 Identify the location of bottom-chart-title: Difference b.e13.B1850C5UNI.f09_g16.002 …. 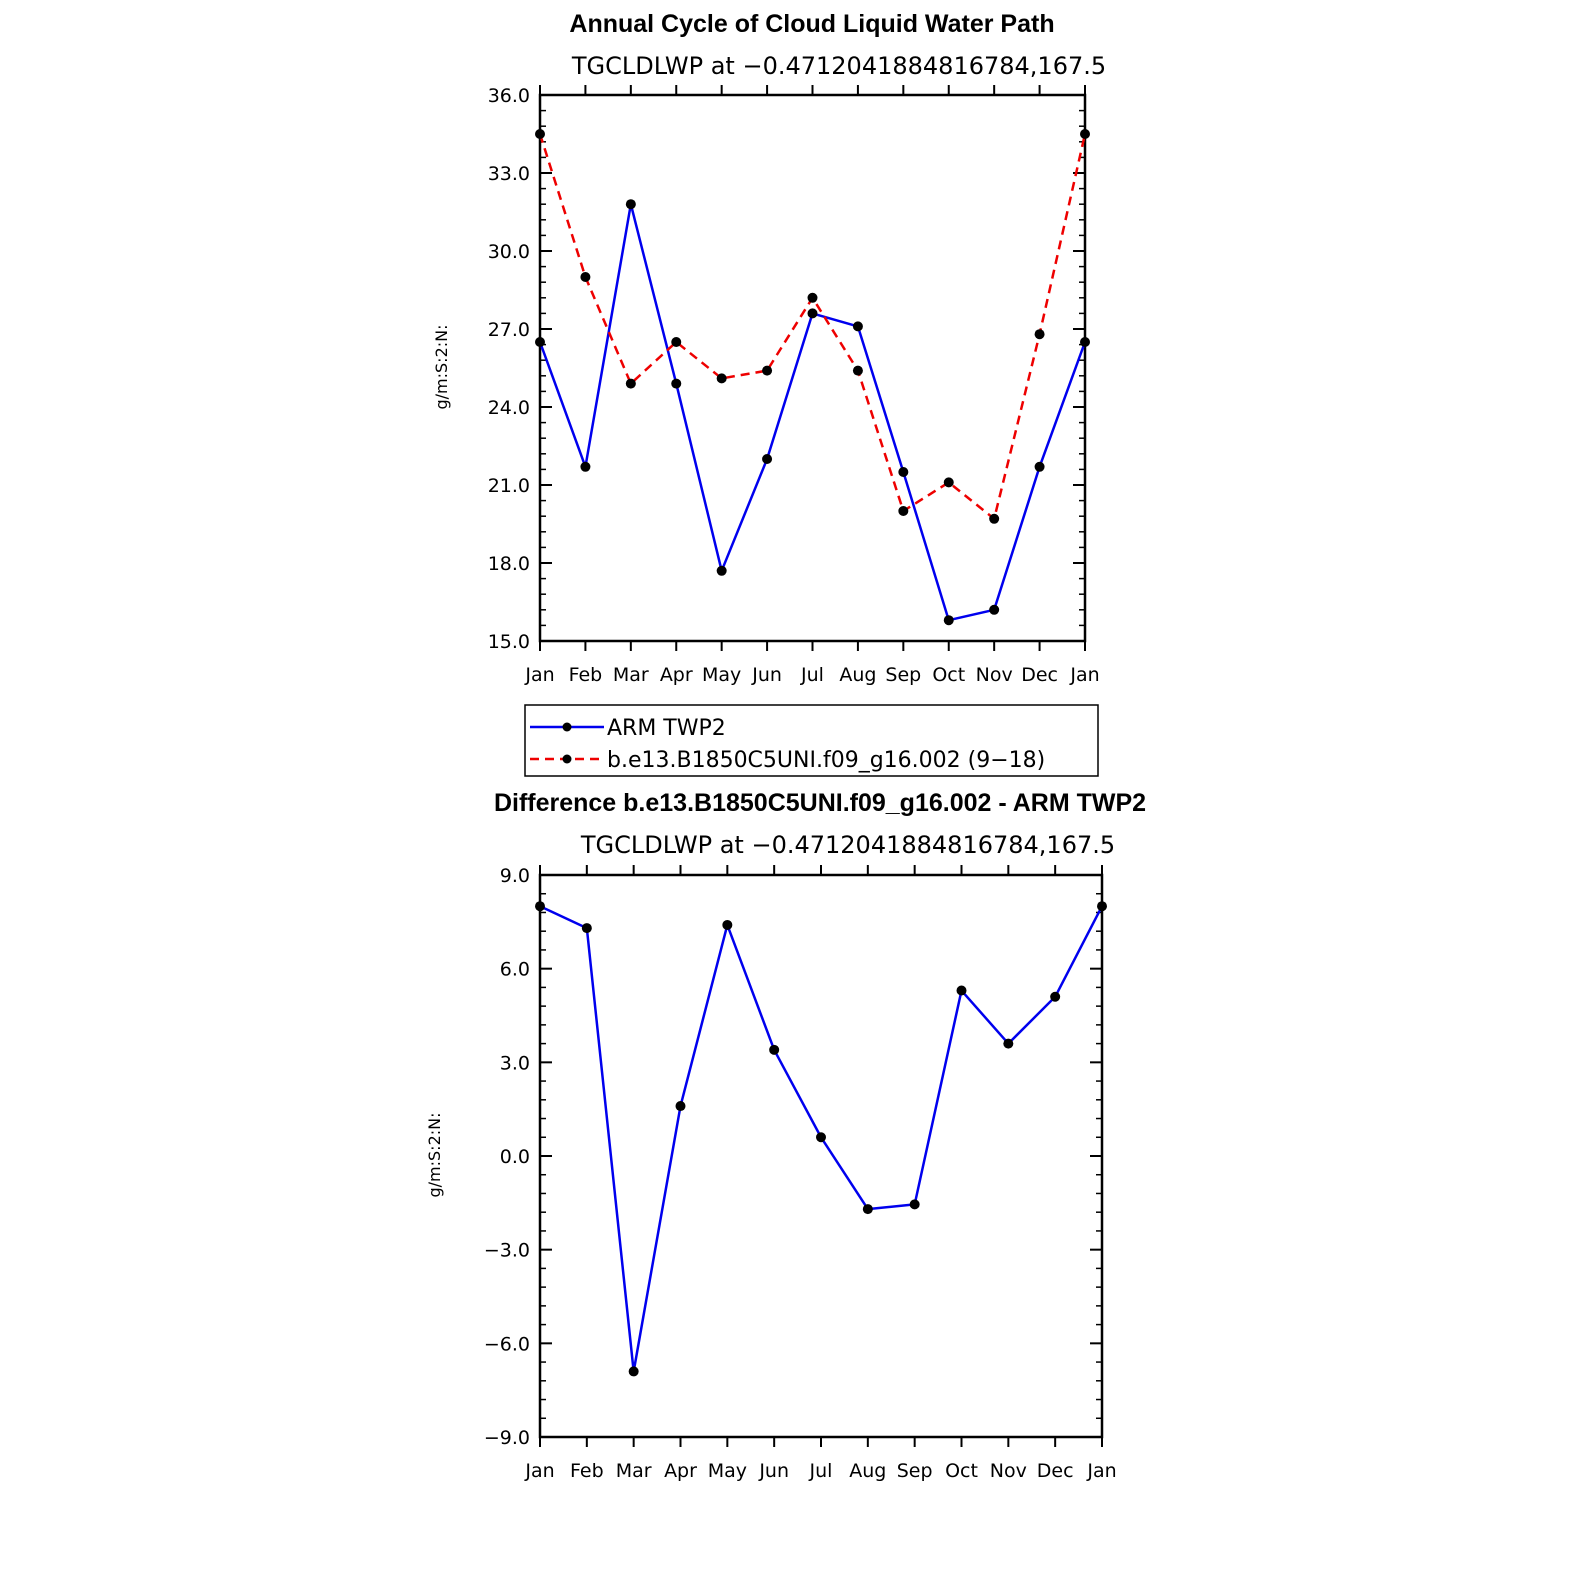
(820, 803).